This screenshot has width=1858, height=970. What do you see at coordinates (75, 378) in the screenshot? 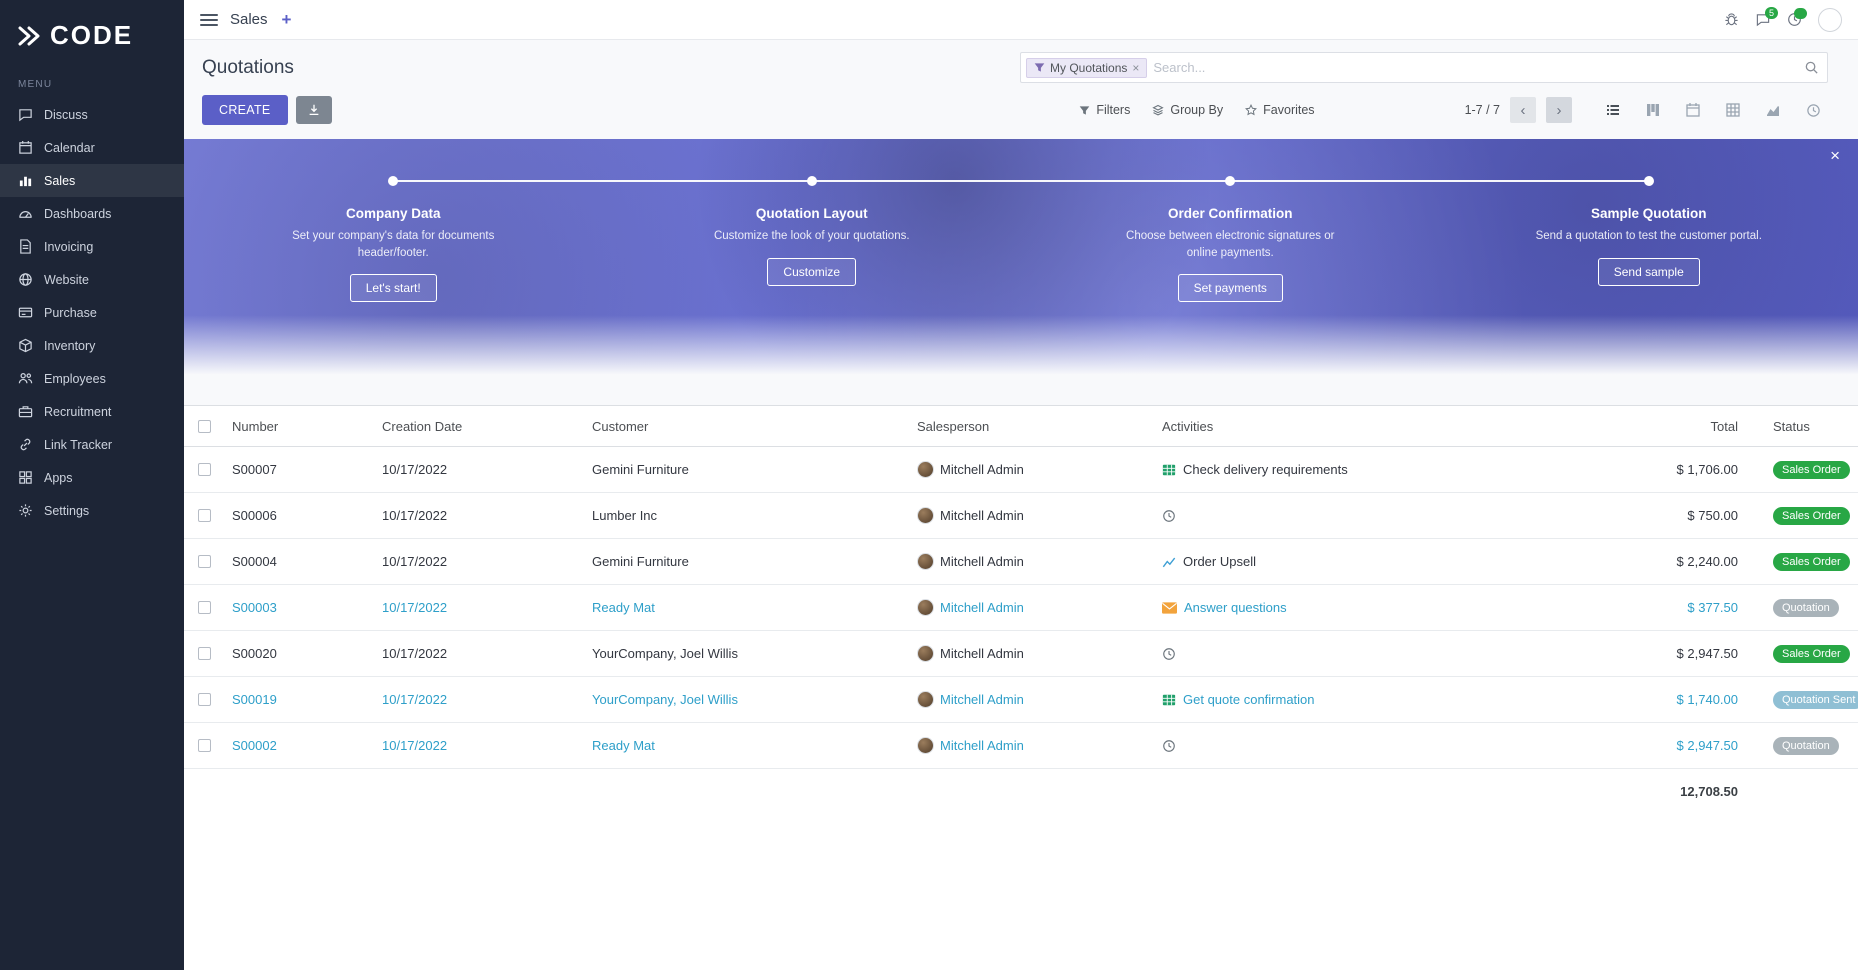
I see `sidebar-item-label: Employees` at bounding box center [75, 378].